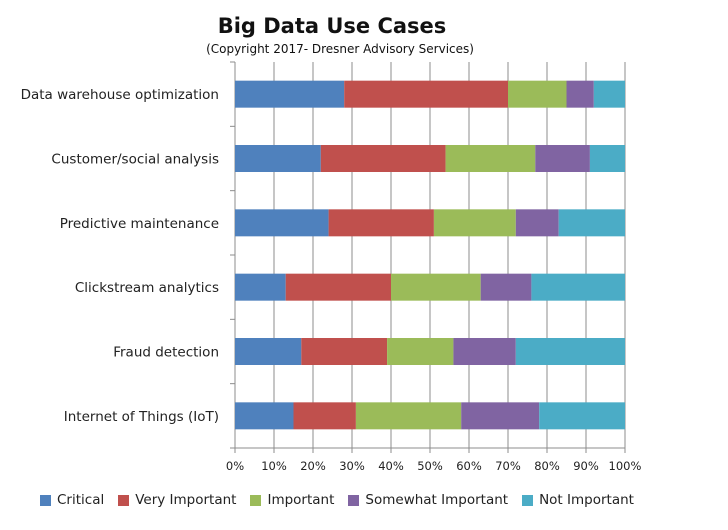 The width and height of the screenshot is (728, 530). I want to click on legend-label: Critical, so click(81, 500).